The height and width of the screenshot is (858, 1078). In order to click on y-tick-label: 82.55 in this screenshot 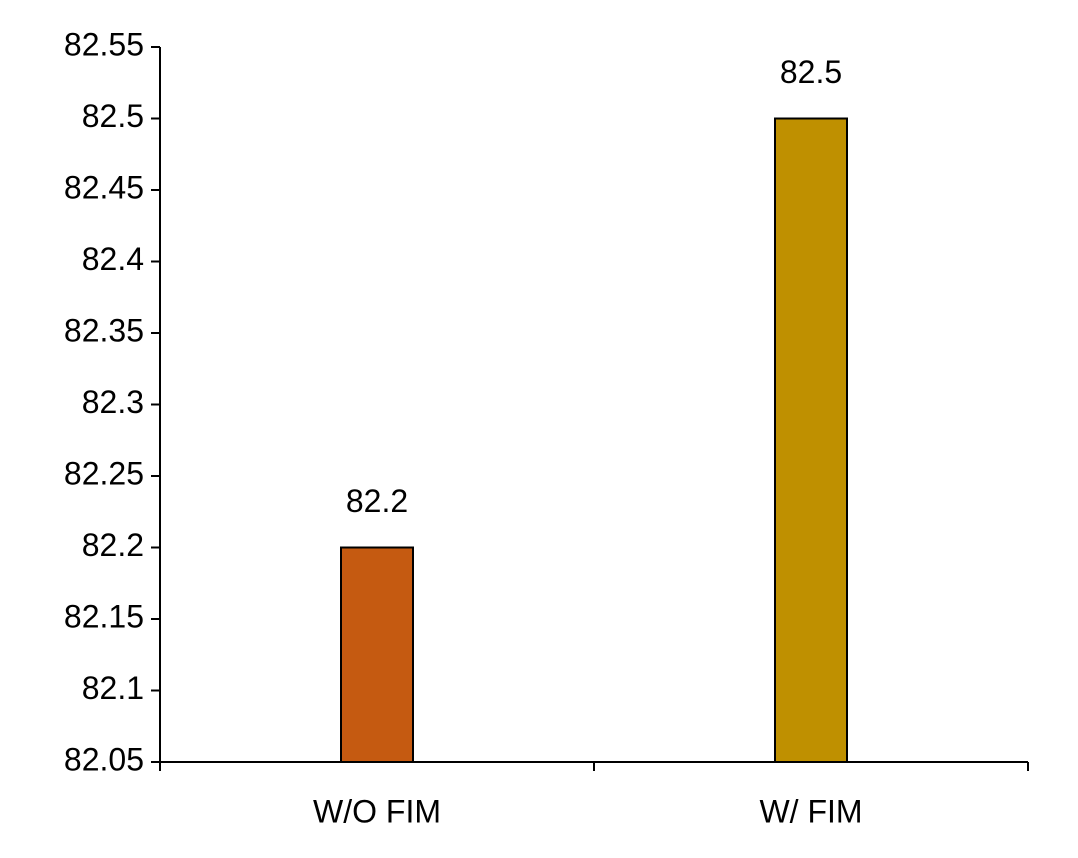, I will do `click(104, 44)`.